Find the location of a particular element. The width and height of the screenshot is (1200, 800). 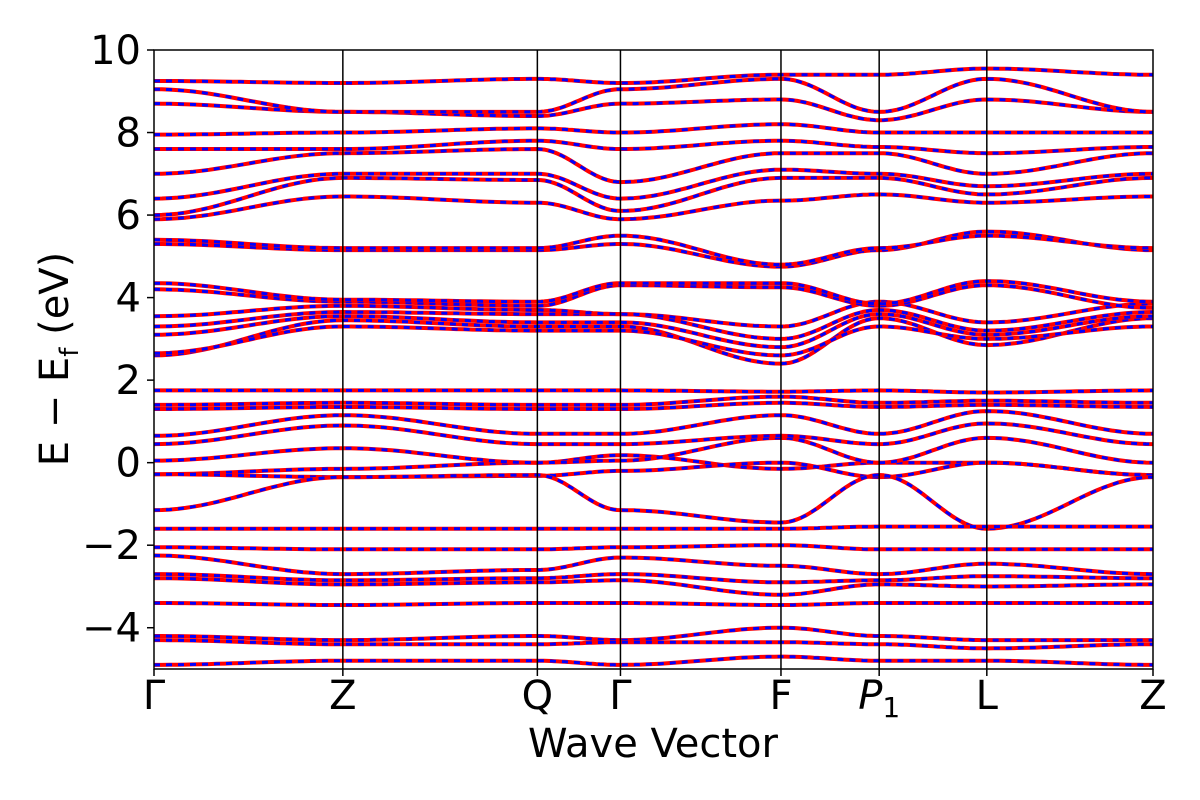

y-axis-title-main: E − E is located at coordinates (55, 412).